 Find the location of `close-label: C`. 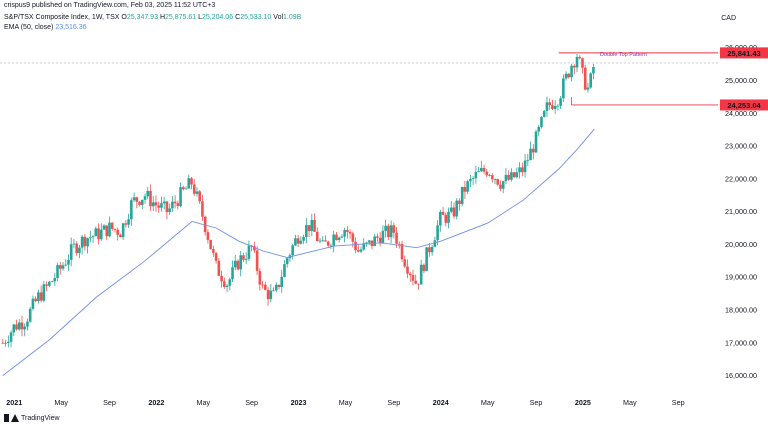

close-label: C is located at coordinates (238, 17).